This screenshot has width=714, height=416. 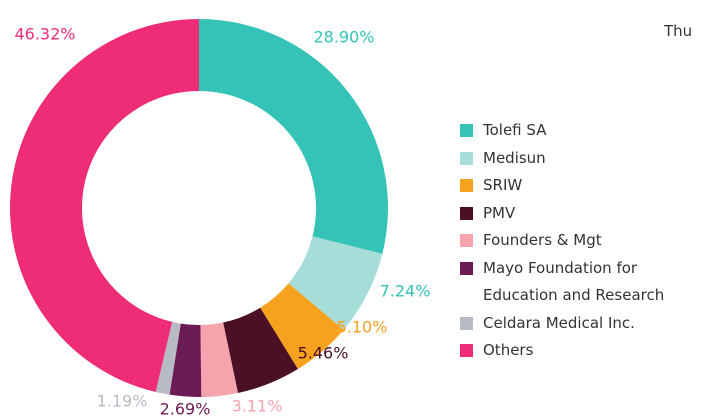 I want to click on legend-item: Celdara Medical Inc., so click(x=565, y=324).